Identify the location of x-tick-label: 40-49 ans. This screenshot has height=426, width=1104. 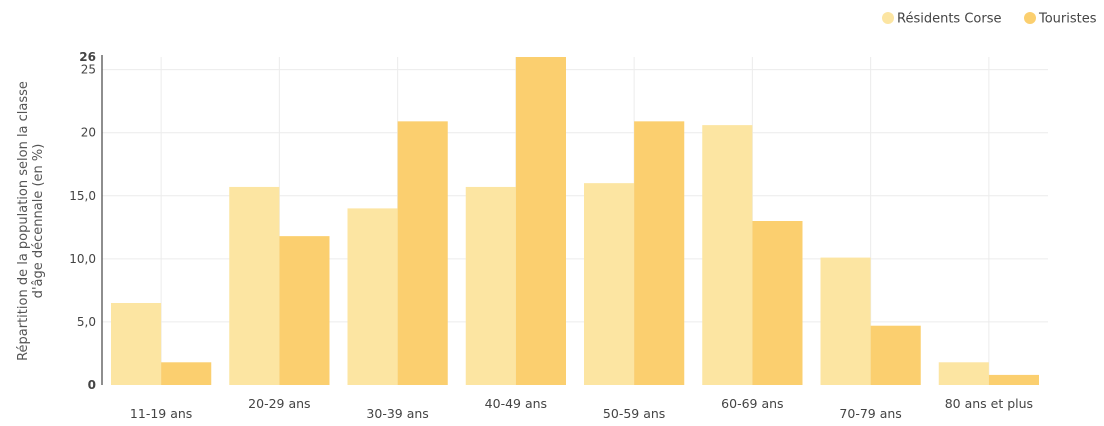
(516, 403).